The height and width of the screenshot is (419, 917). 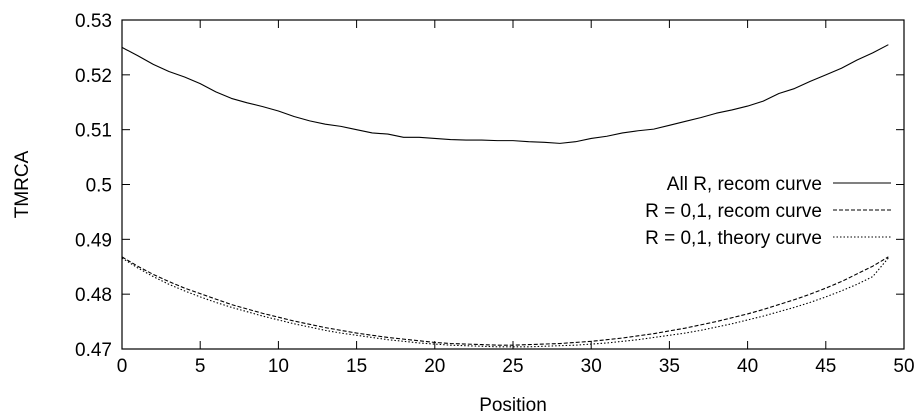 What do you see at coordinates (513, 405) in the screenshot?
I see `x-axis-label: Position` at bounding box center [513, 405].